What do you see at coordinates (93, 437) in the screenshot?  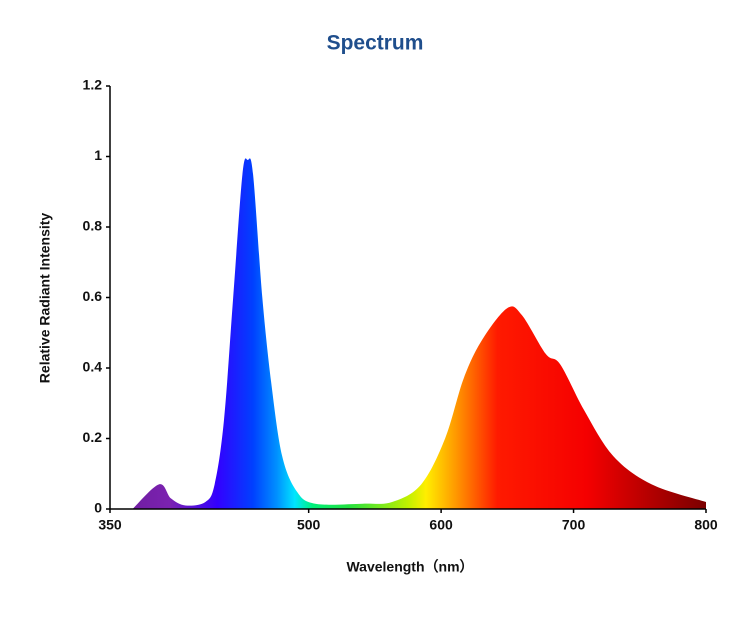 I see `y-tick-label: 0.2` at bounding box center [93, 437].